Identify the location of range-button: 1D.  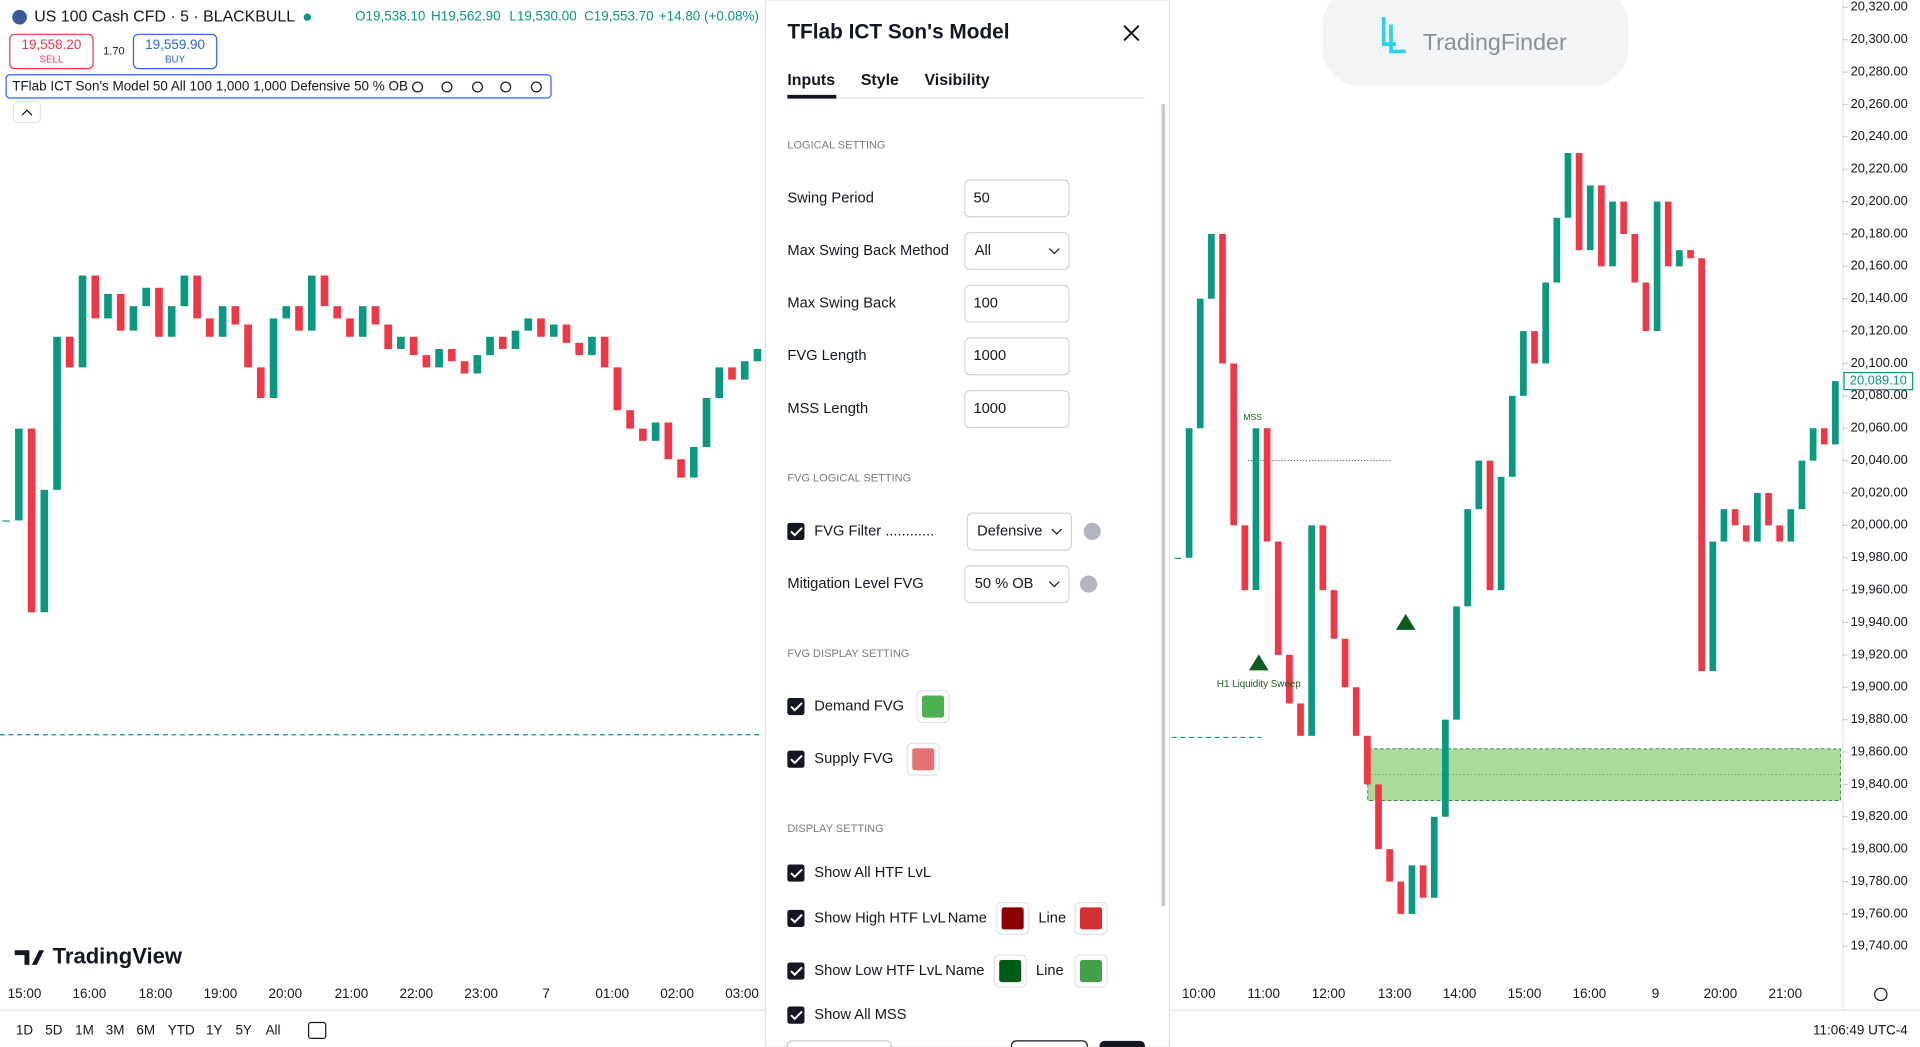
(24, 1030).